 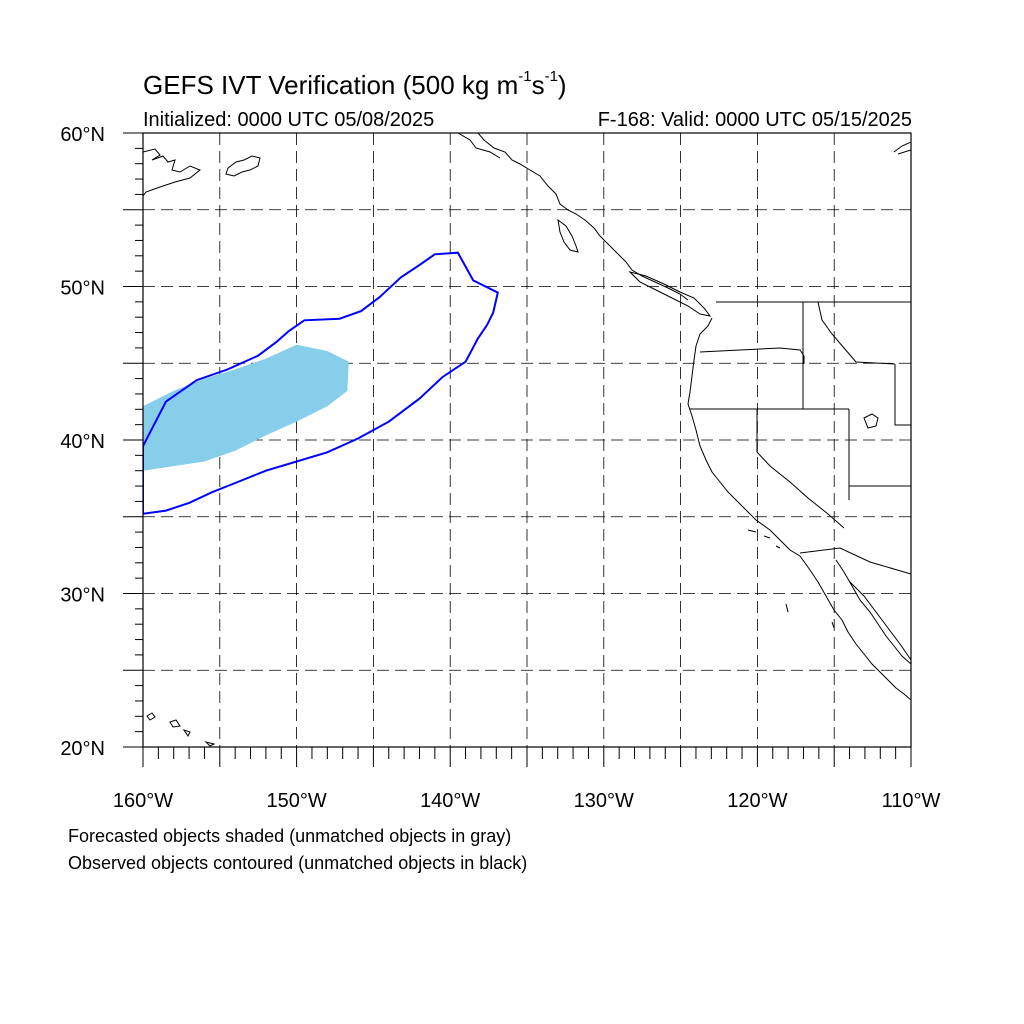 What do you see at coordinates (172, 172) in the screenshot?
I see `alaska-coastline` at bounding box center [172, 172].